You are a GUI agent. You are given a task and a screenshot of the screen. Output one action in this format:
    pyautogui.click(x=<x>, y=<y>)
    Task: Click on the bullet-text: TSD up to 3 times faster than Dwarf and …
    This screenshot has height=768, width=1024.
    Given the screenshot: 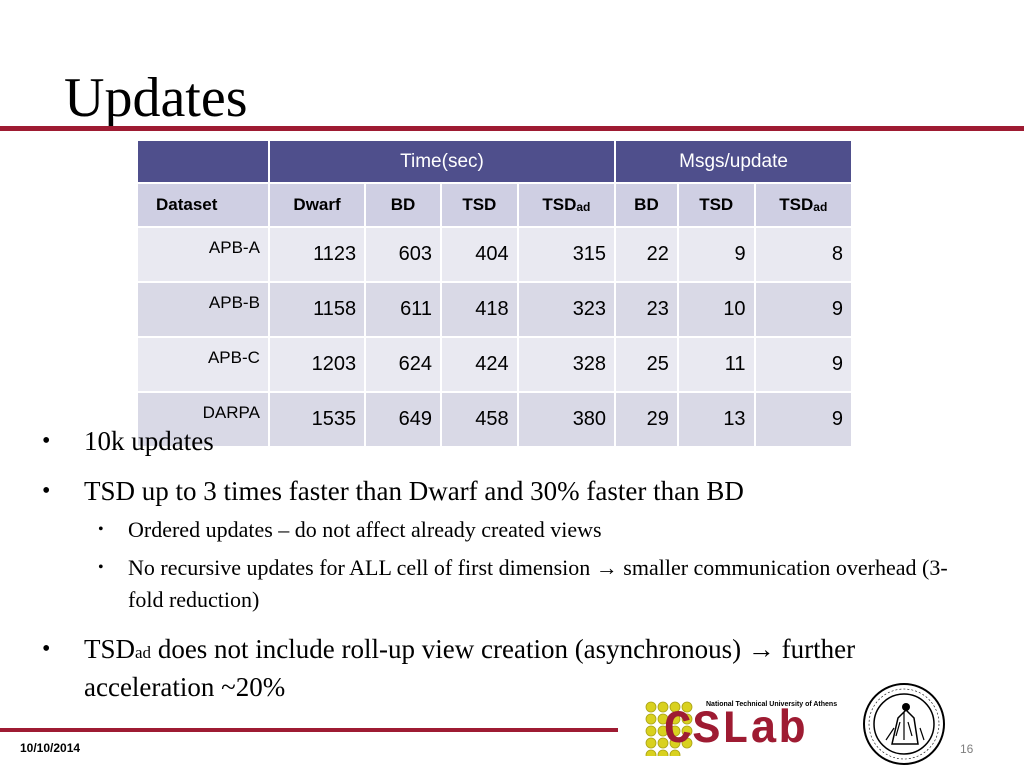 What is the action you would take?
    pyautogui.click(x=414, y=491)
    